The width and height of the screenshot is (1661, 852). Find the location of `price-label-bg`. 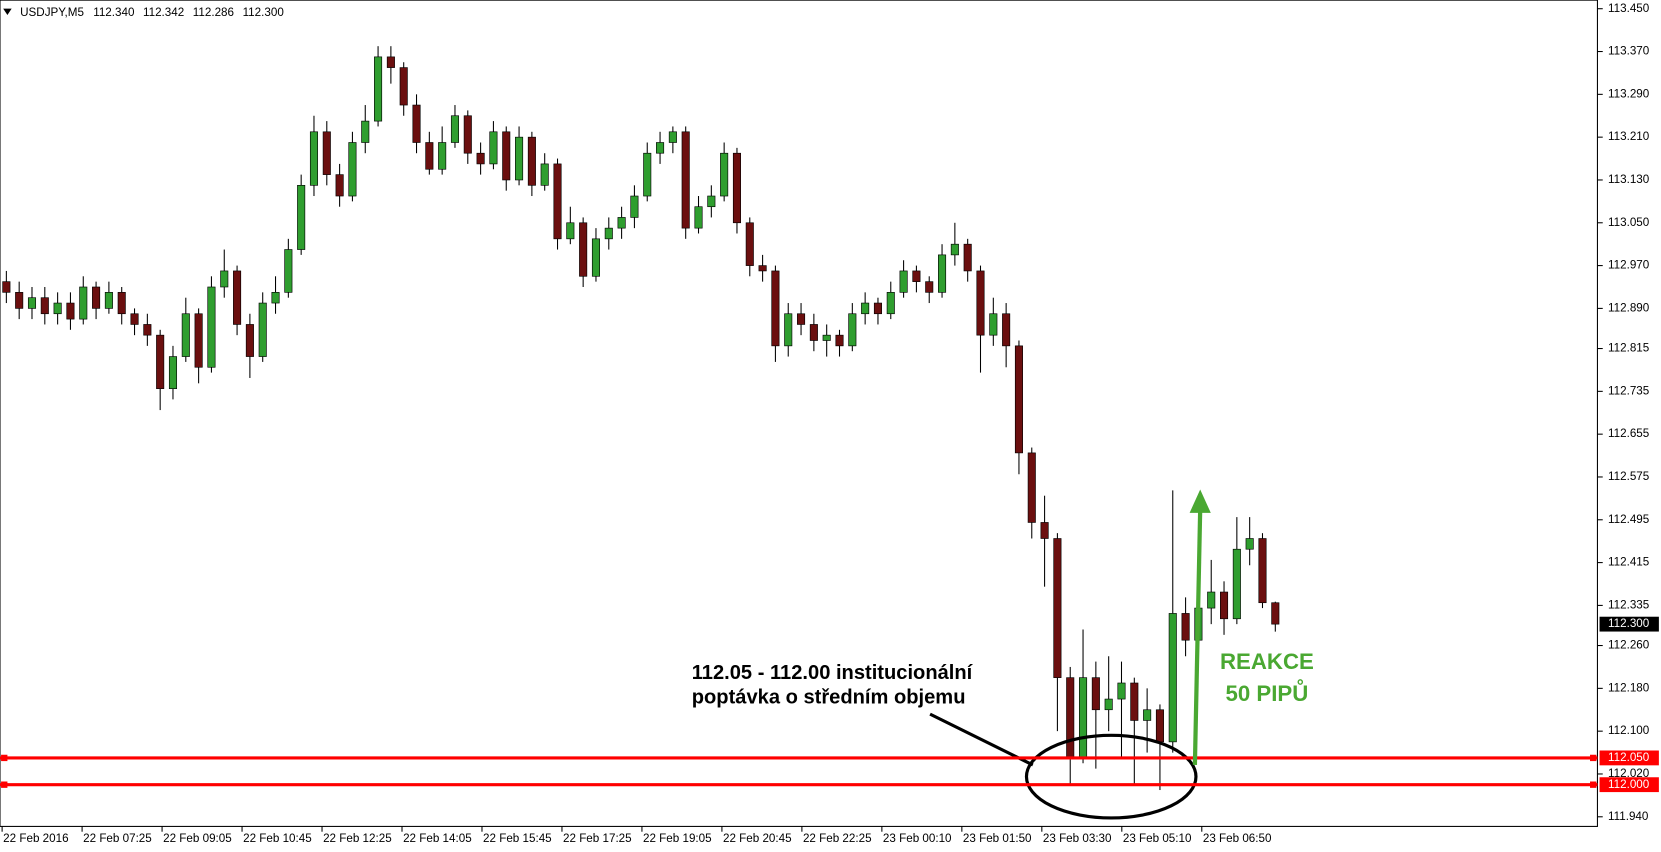

price-label-bg is located at coordinates (1629, 624).